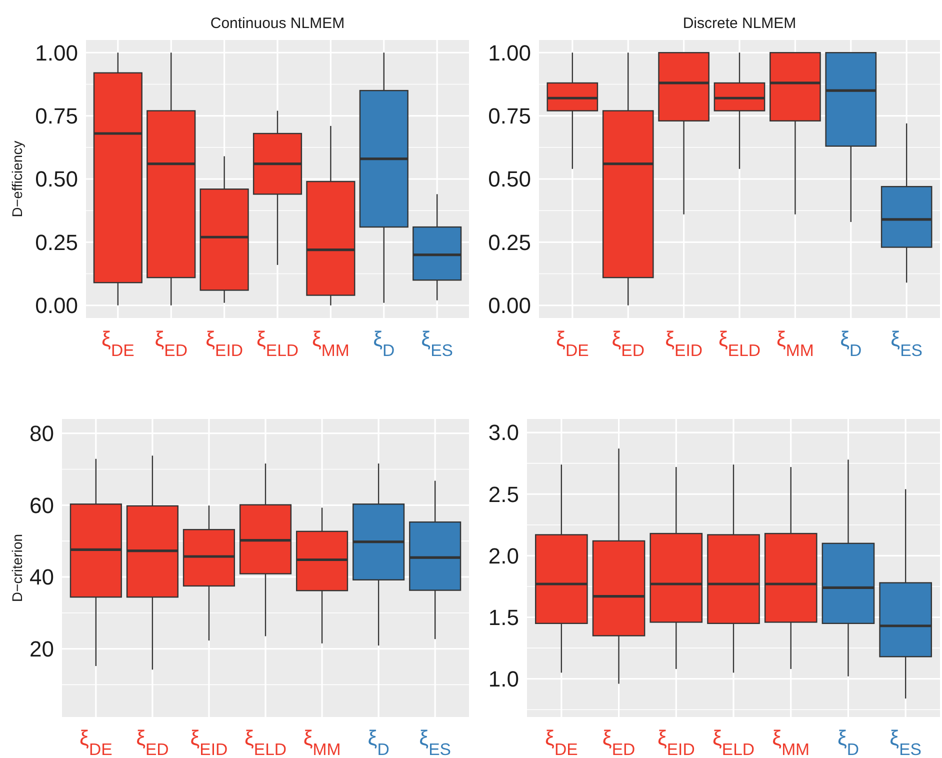 Image resolution: width=942 pixels, height=758 pixels. Describe the element at coordinates (503, 679) in the screenshot. I see `y-tick-label: 1.0` at that location.